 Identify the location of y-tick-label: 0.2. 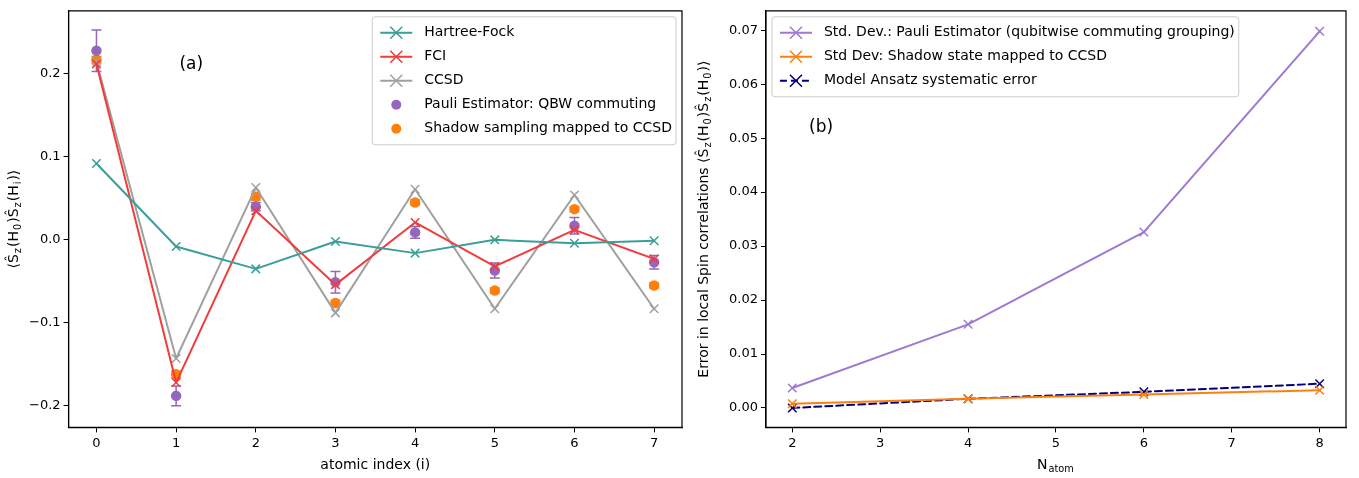
(50, 73).